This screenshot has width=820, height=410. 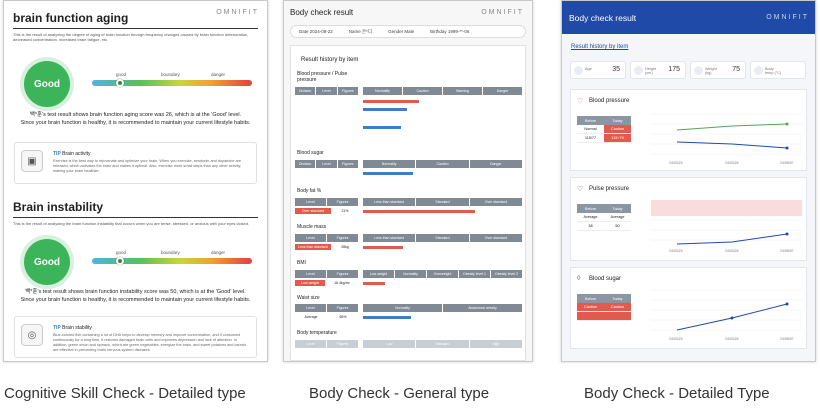 What do you see at coordinates (308, 298) in the screenshot?
I see `section-label: Waist size` at bounding box center [308, 298].